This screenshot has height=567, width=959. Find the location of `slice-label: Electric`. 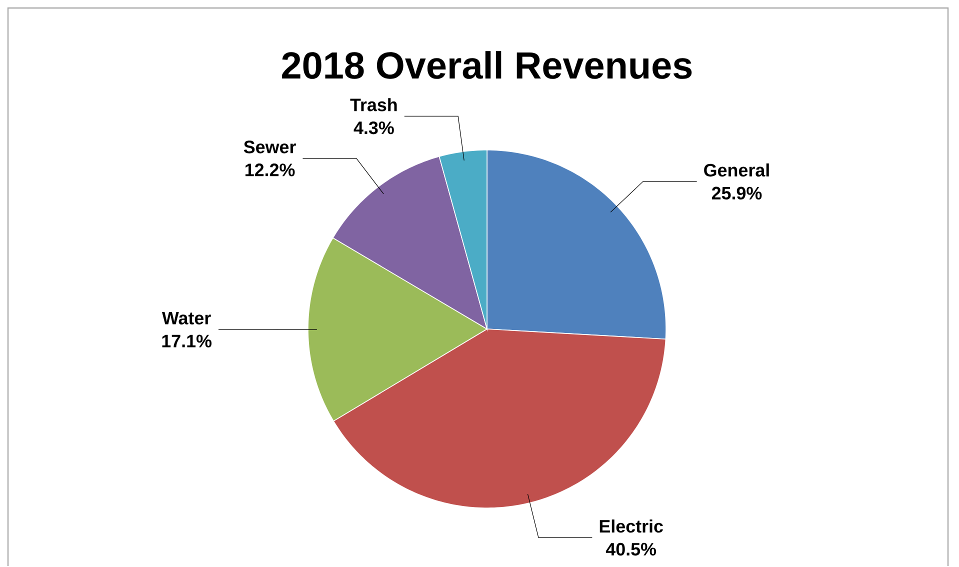

slice-label: Electric is located at coordinates (631, 526).